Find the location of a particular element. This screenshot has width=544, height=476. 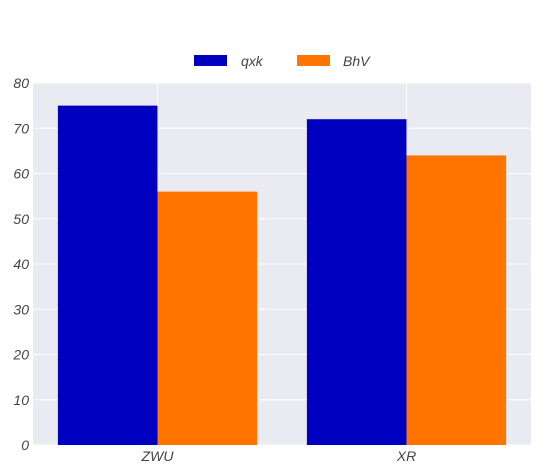

y-tick-label: 10 is located at coordinates (21, 400).